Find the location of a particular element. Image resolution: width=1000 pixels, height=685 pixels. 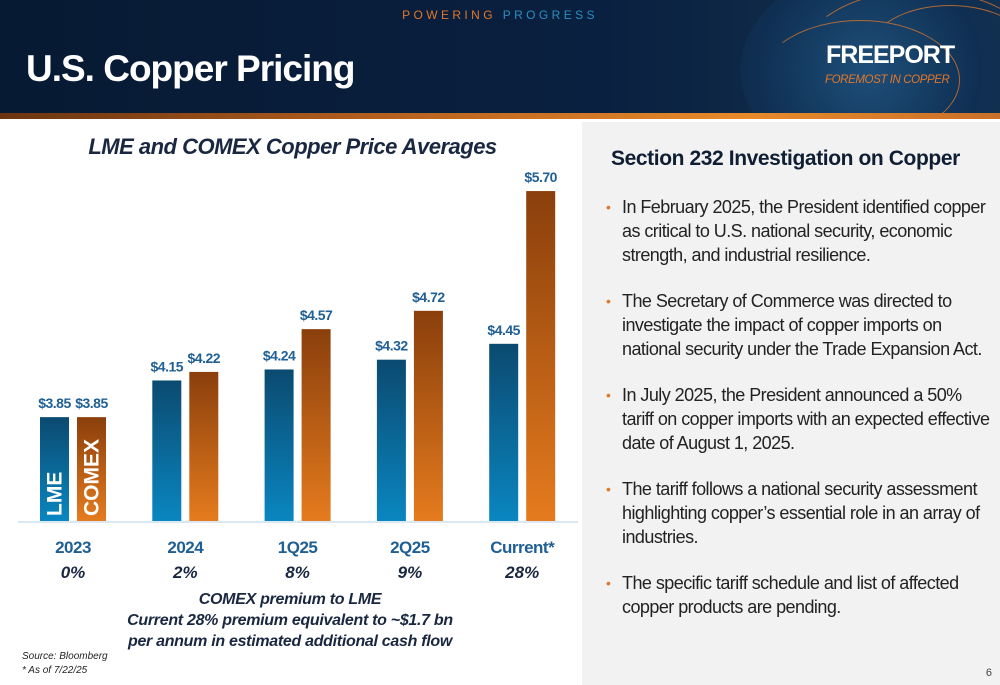

bar-lme-2023 is located at coordinates (54, 469).